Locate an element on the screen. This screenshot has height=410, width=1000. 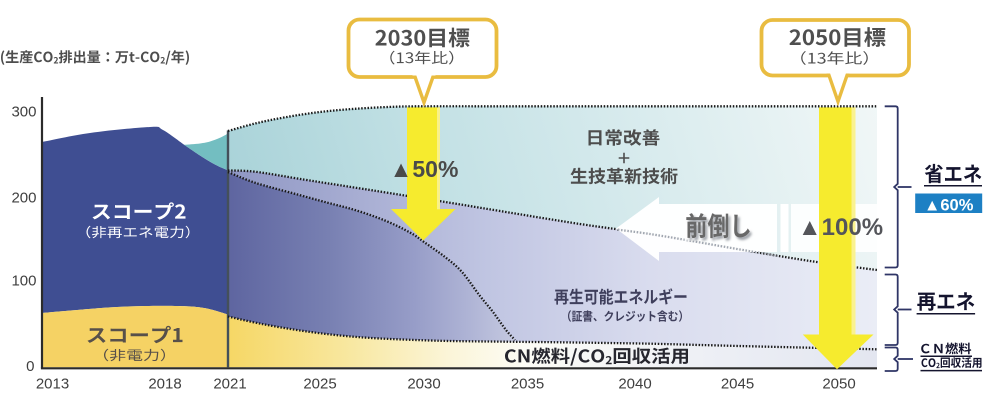
svg-text: 2021 is located at coordinates (229, 384).